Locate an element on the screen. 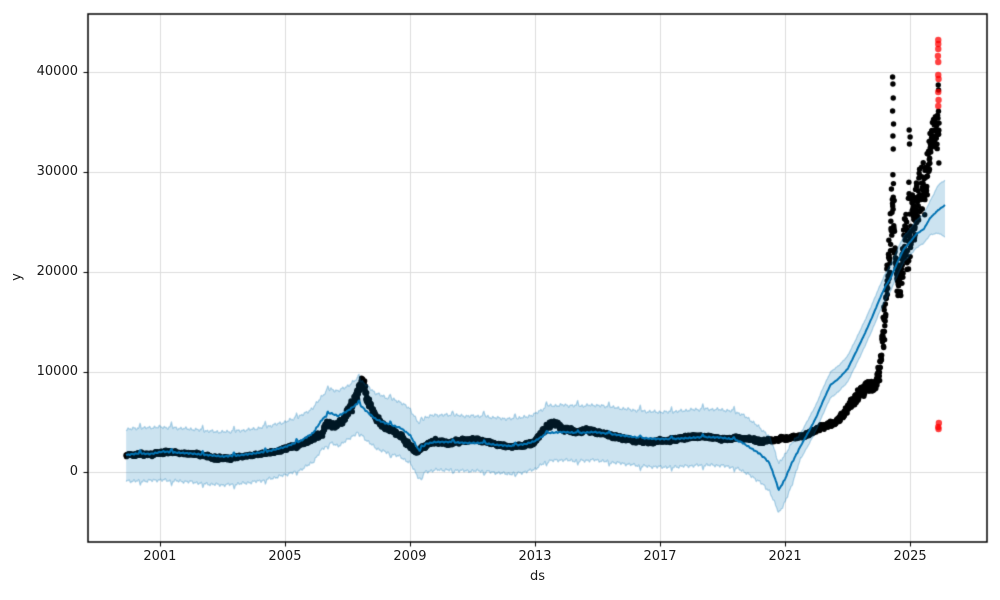 This screenshot has width=1000, height=600. y-tick-label: 30000 is located at coordinates (57, 171).